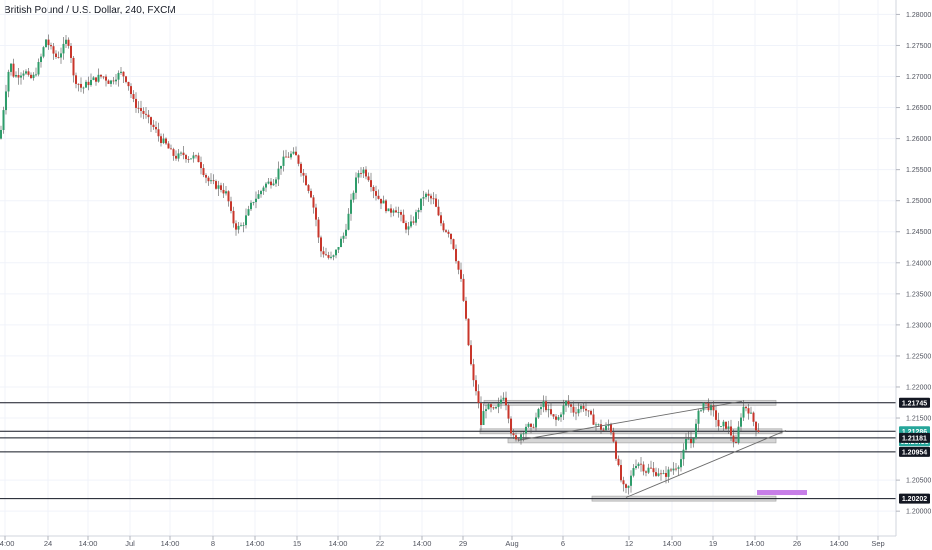 This screenshot has height=550, width=932. What do you see at coordinates (918, 77) in the screenshot?
I see `y-tick-label: 1.27000` at bounding box center [918, 77].